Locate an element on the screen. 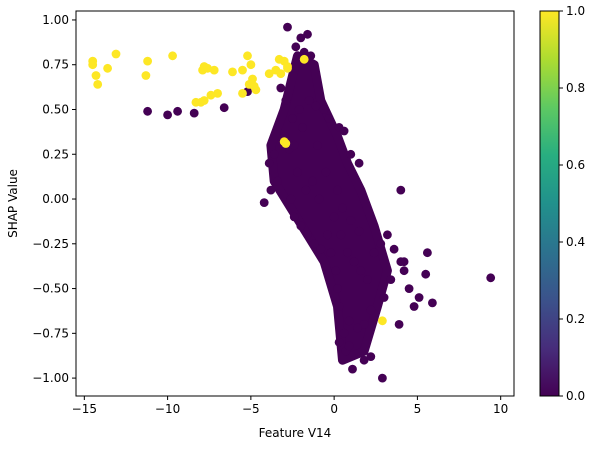 Image resolution: width=605 pixels, height=449 pixels. x-tick-label: −10 is located at coordinates (167, 409).